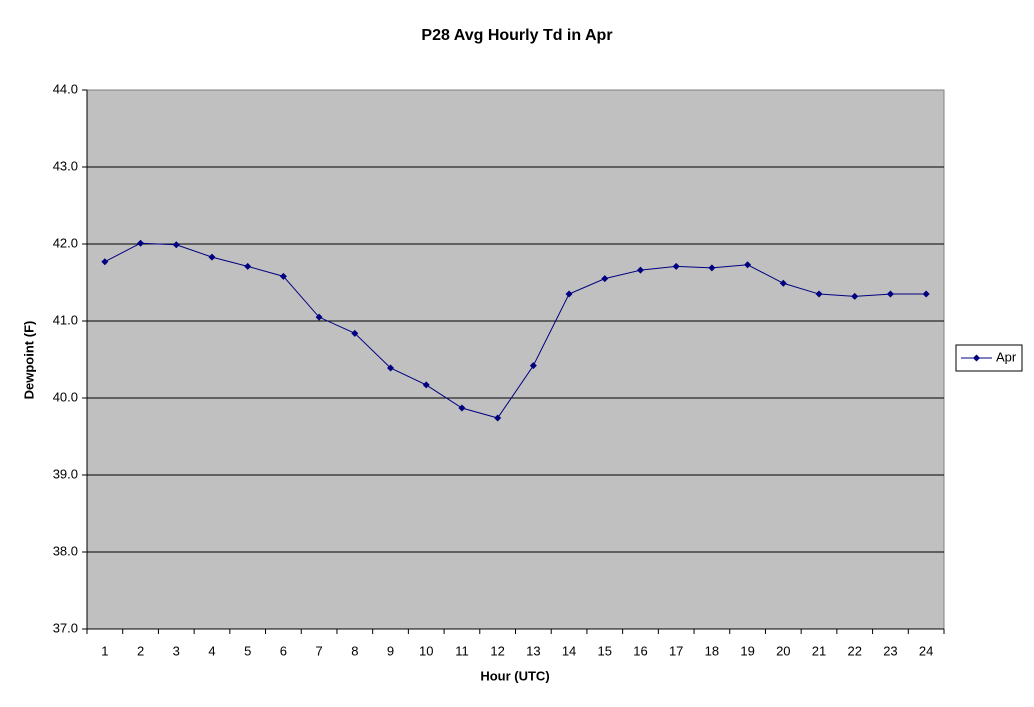 The width and height of the screenshot is (1034, 707). I want to click on y-tick-label: 43.0, so click(65, 165).